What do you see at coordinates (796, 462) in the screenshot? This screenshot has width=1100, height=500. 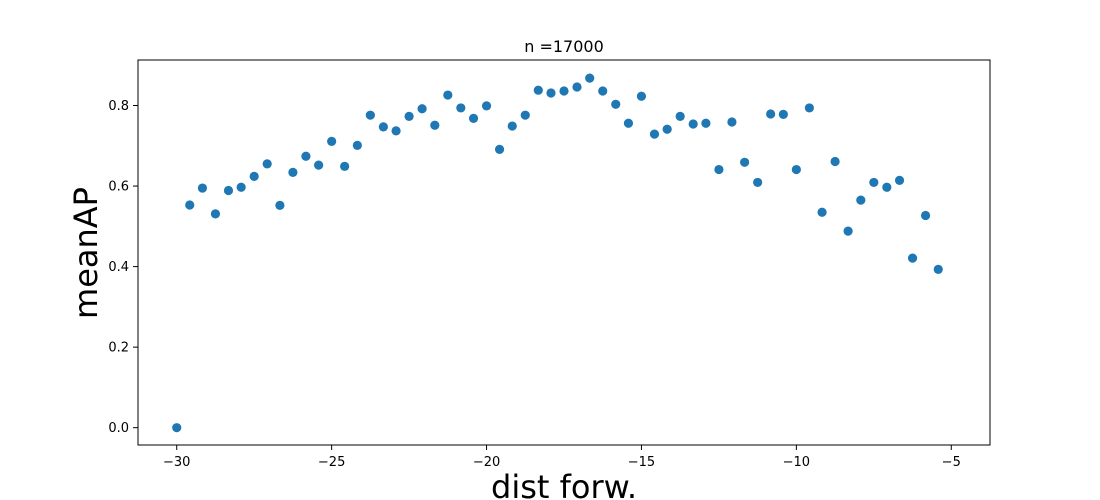 I see `x-tick-label: −10` at bounding box center [796, 462].